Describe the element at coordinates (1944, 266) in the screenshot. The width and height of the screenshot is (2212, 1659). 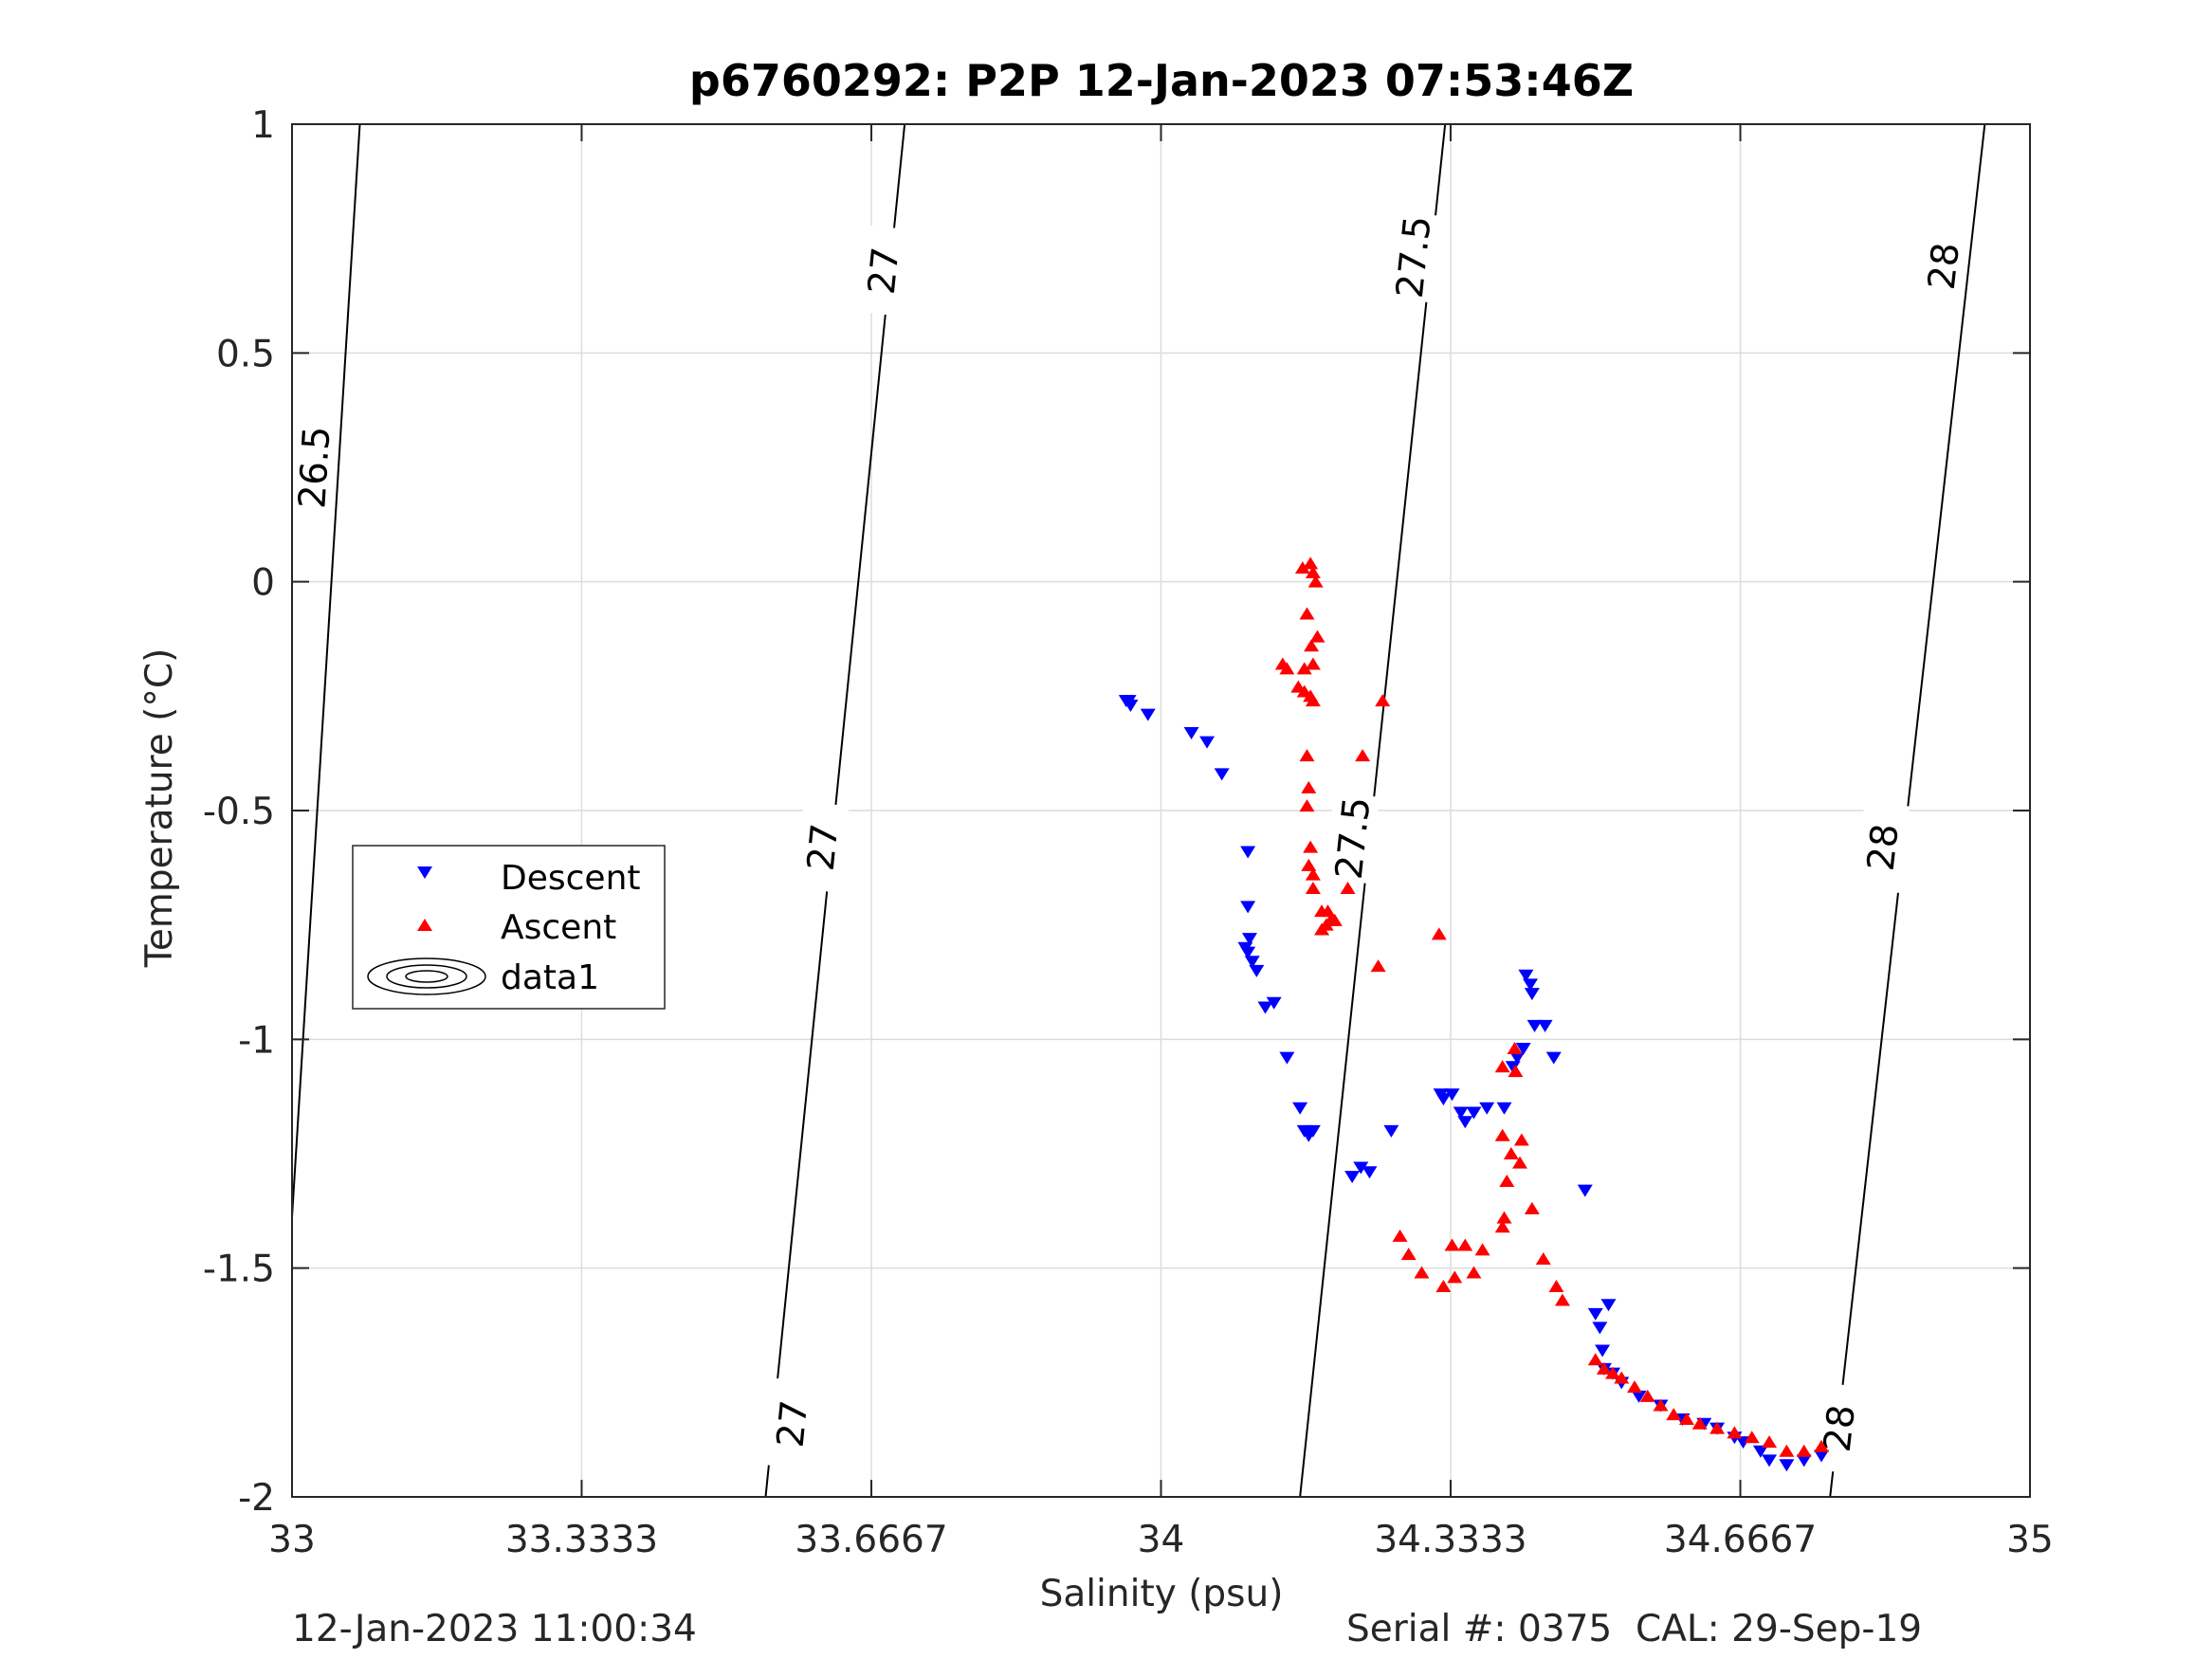
I see `isopycnal-label: 28` at that location.